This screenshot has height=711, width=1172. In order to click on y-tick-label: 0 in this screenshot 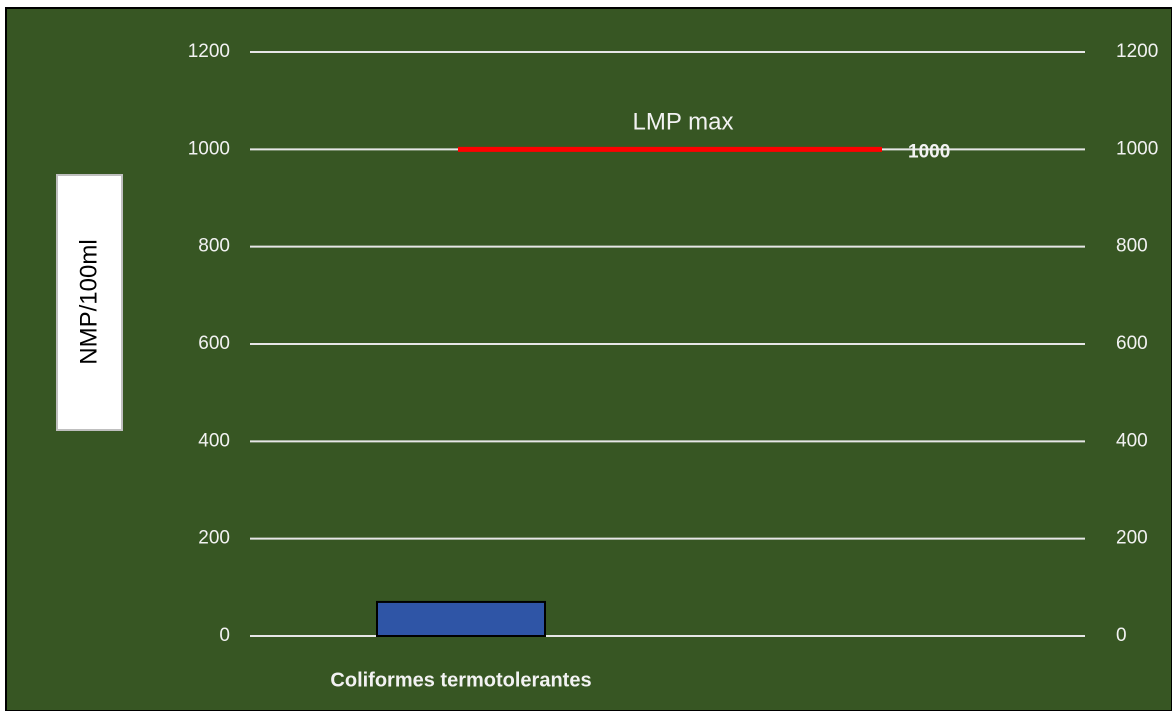, I will do `click(224, 635)`.